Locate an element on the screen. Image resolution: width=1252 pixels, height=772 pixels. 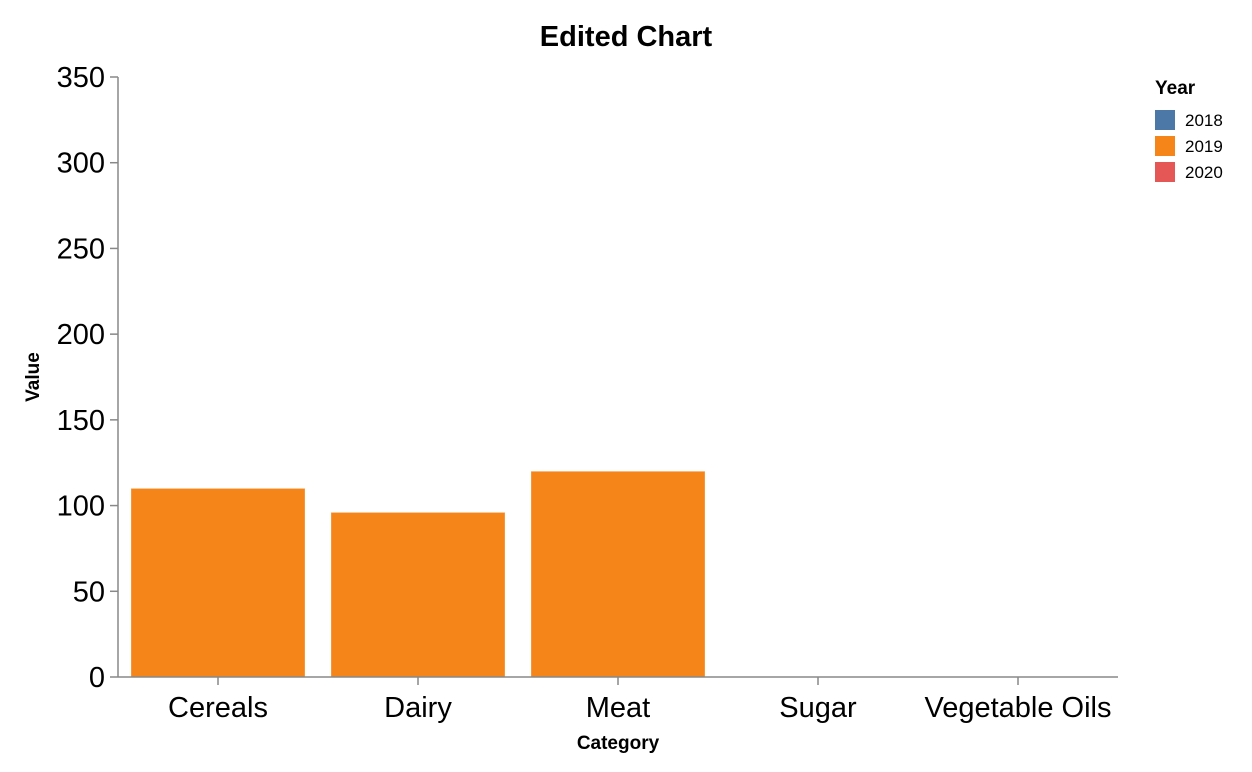
y-tick-label: 250 is located at coordinates (81, 249).